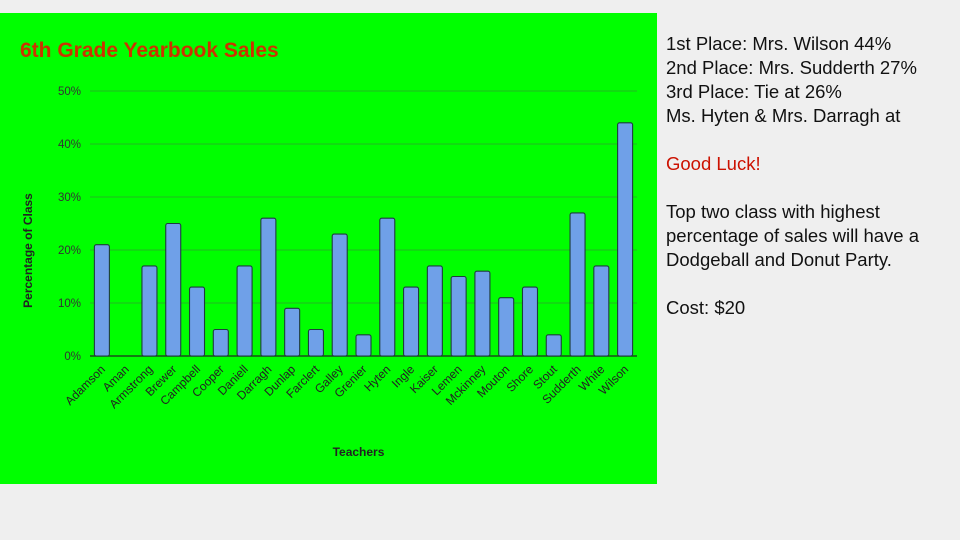  What do you see at coordinates (779, 43) in the screenshot?
I see `first-place-text: 1st Place: Mrs. Wilson 44%` at bounding box center [779, 43].